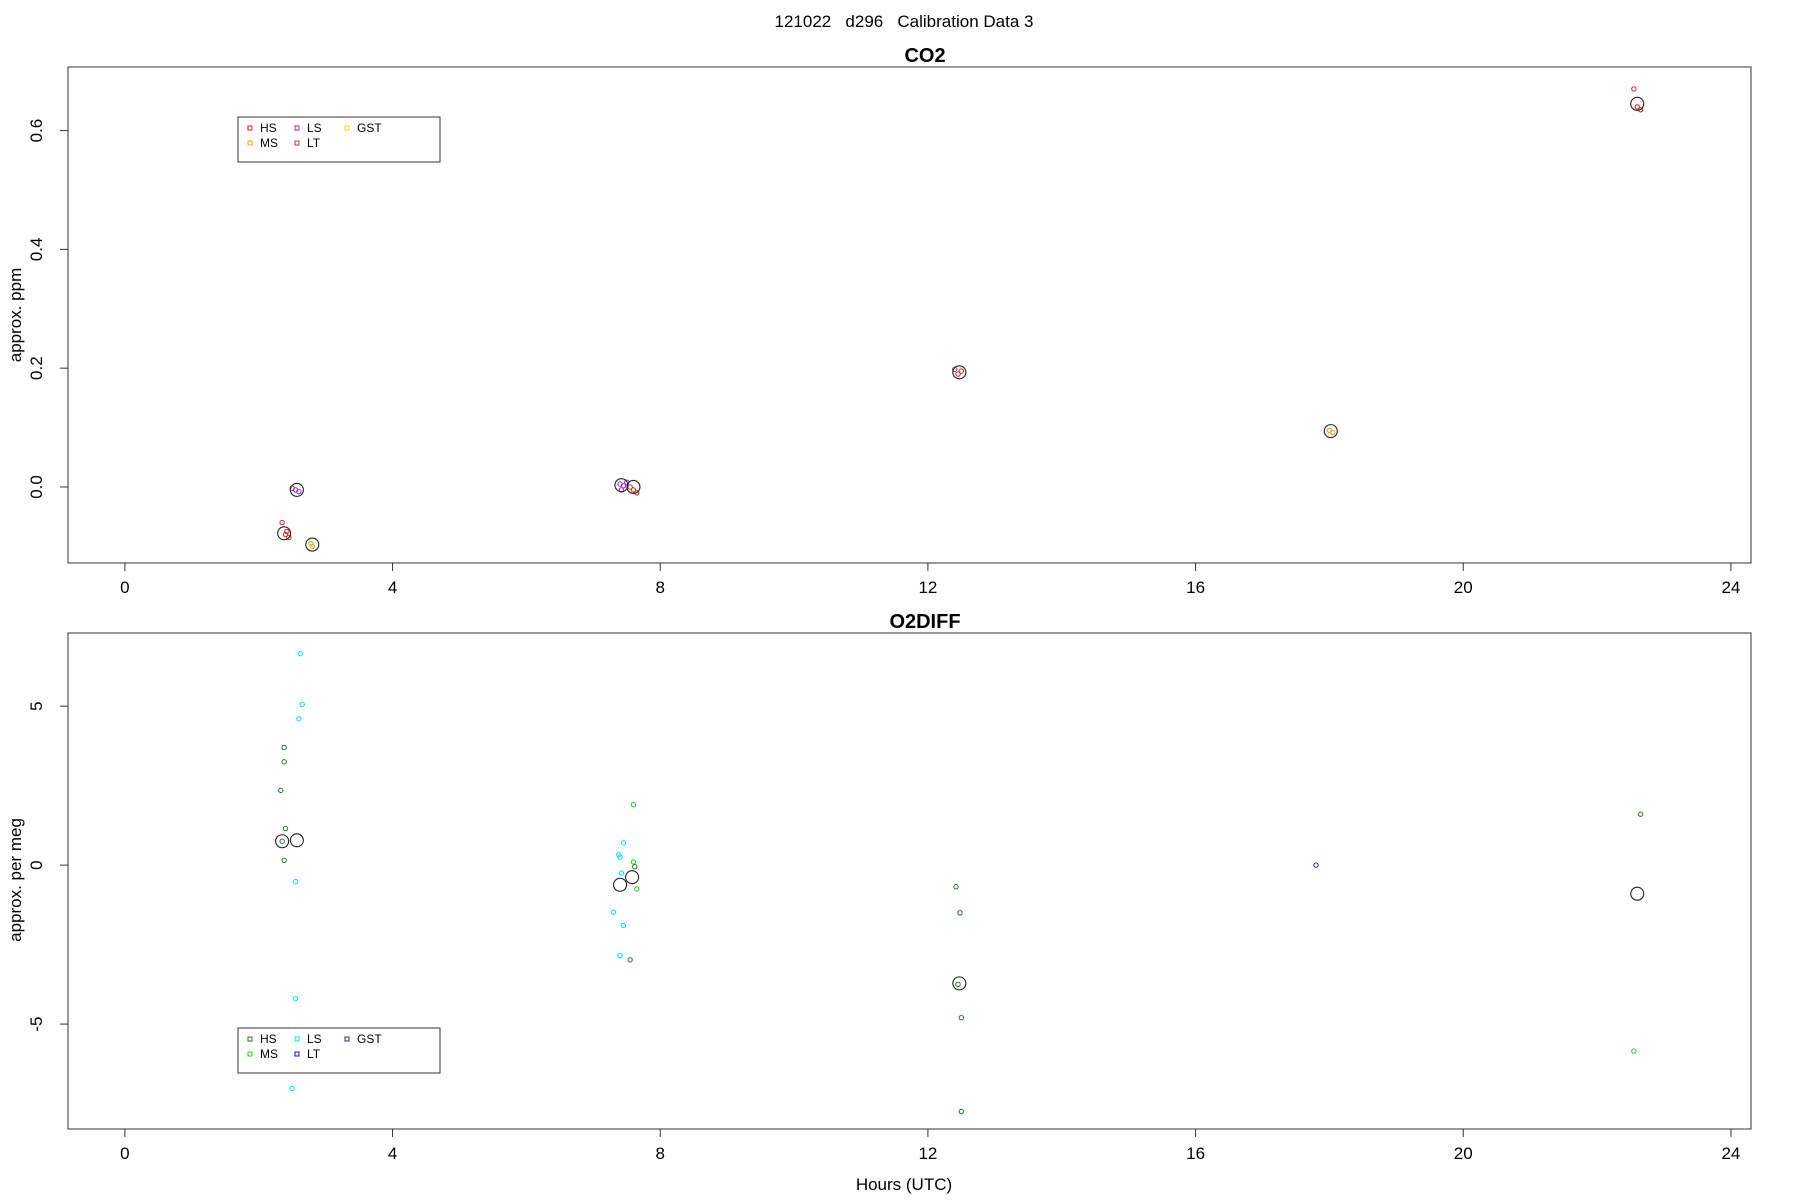 The image size is (1800, 1200). Describe the element at coordinates (250, 1039) in the screenshot. I see `o2diff-legend-swatch-hs` at that location.